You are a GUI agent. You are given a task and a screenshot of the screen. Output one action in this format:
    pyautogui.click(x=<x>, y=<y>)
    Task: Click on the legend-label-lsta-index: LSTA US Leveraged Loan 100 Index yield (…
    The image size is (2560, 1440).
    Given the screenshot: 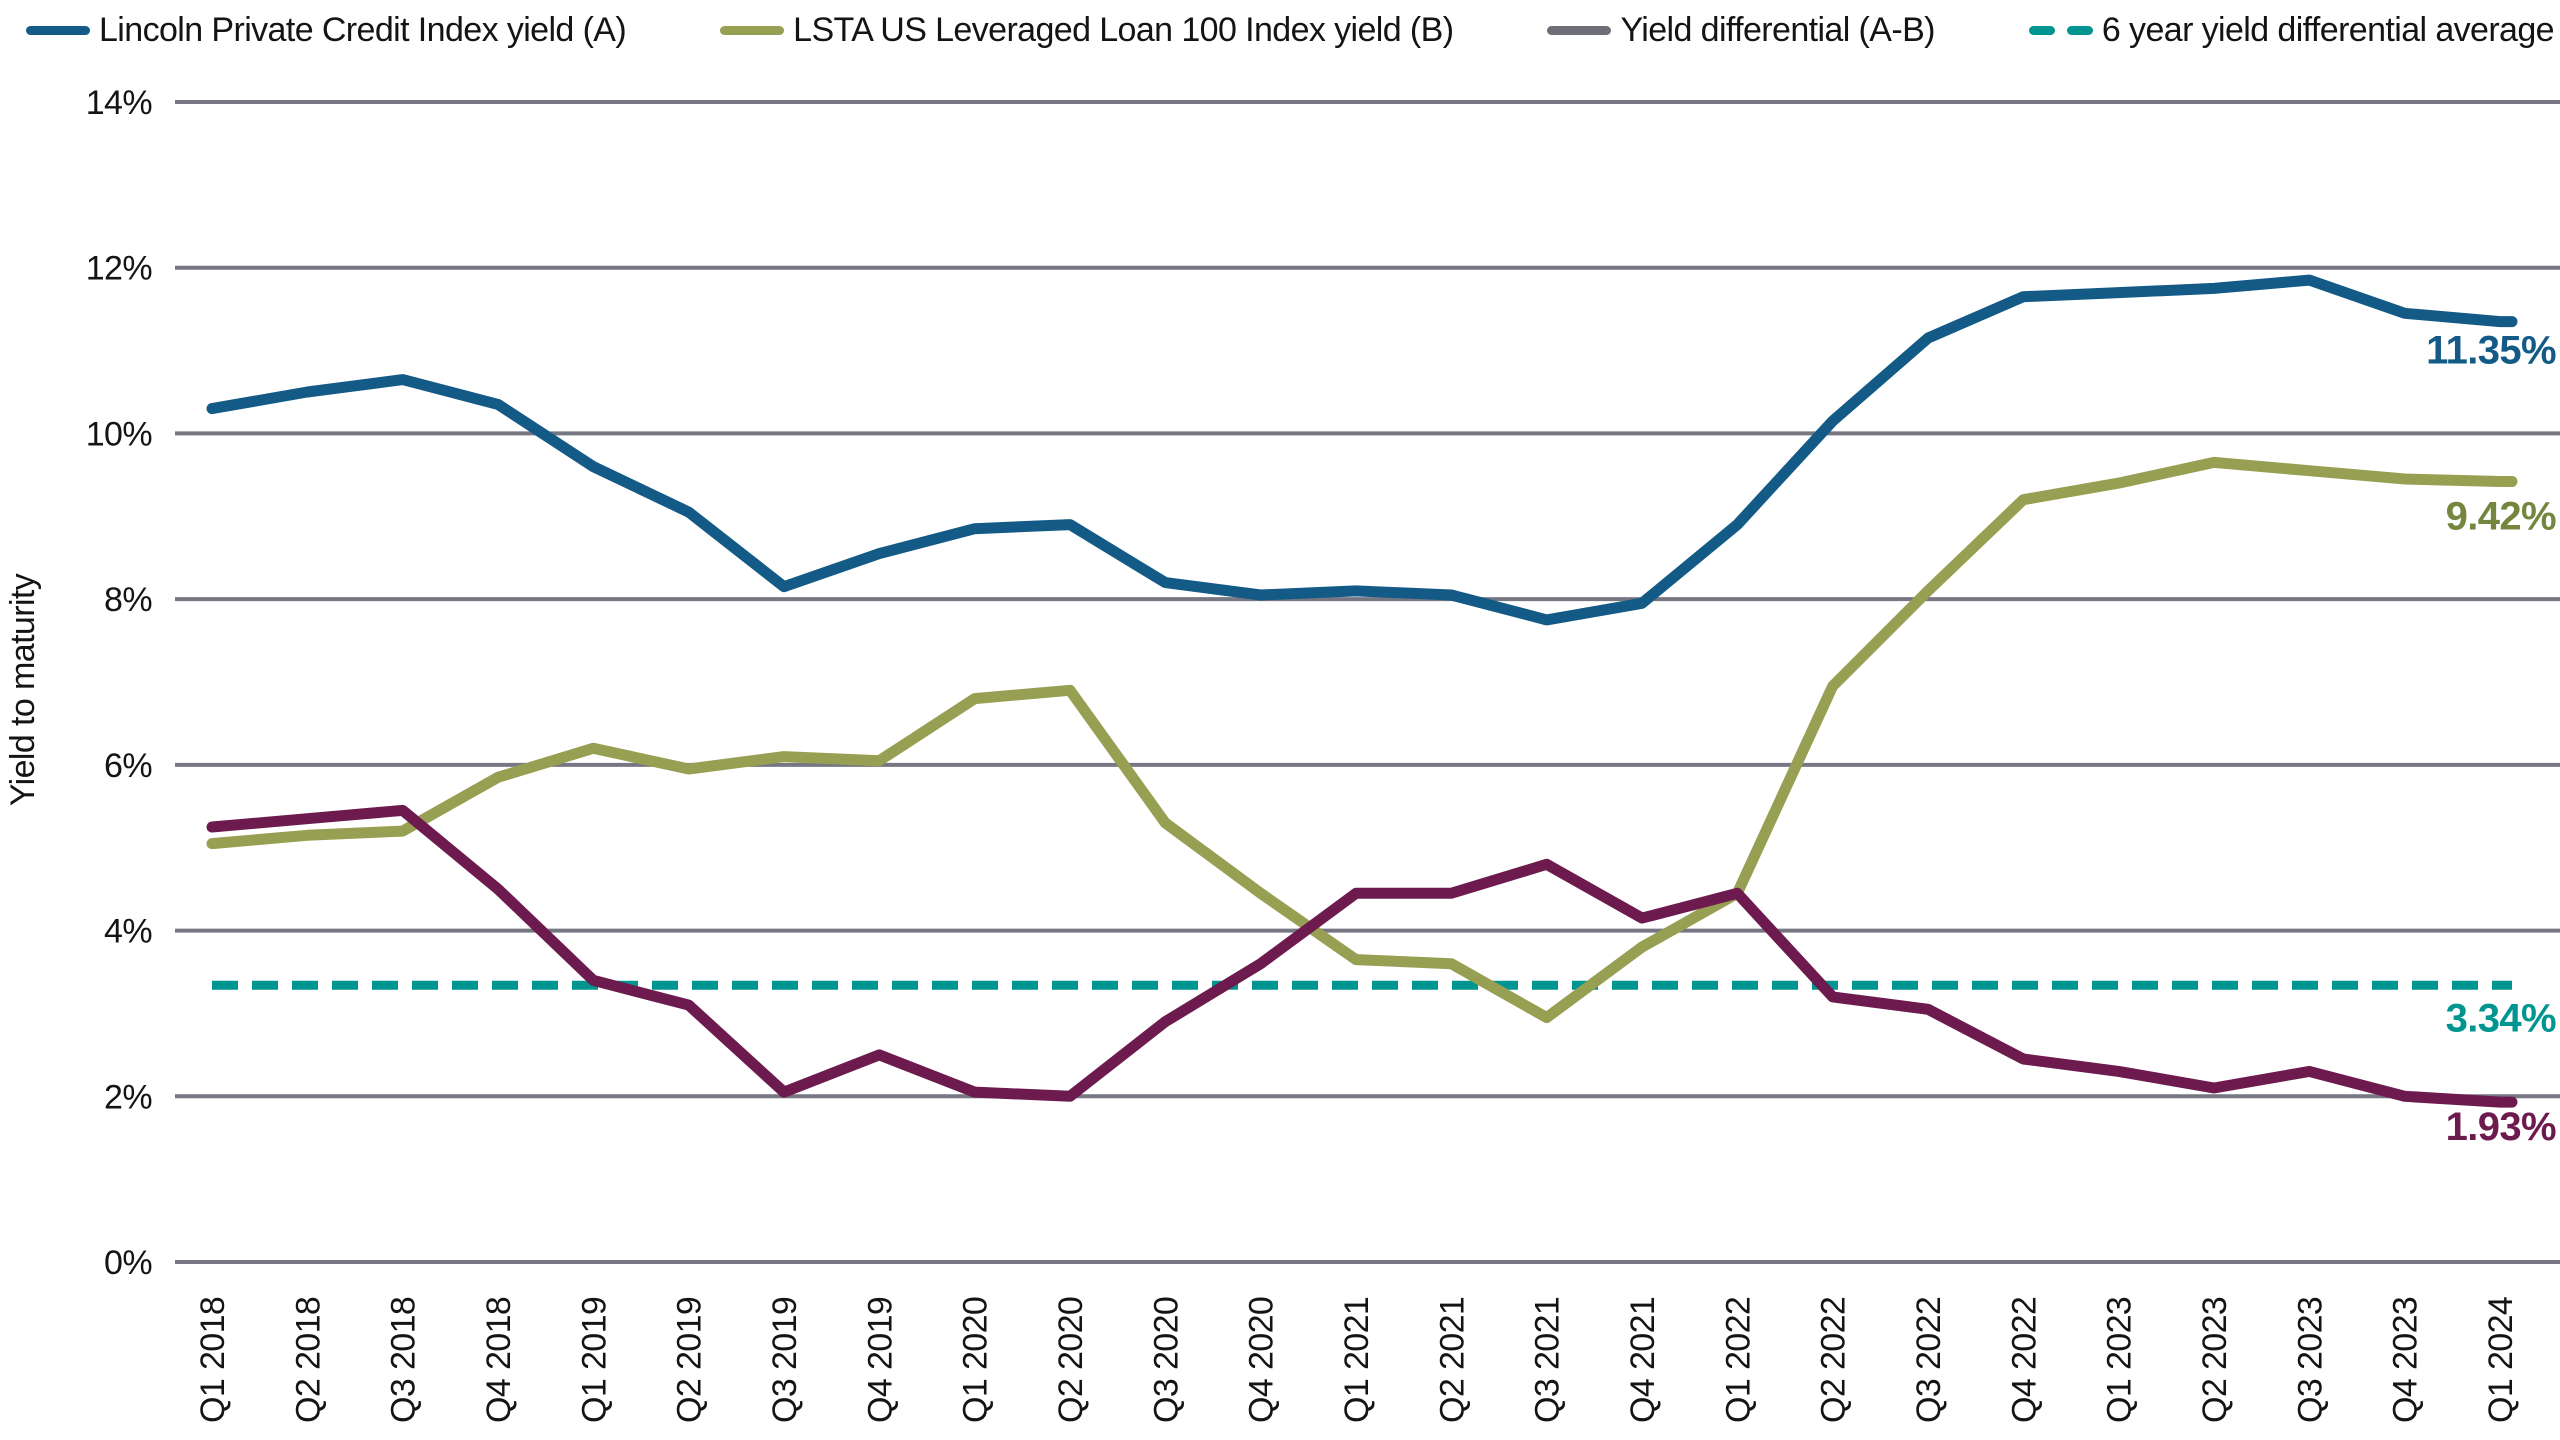 What is the action you would take?
    pyautogui.click(x=1123, y=29)
    